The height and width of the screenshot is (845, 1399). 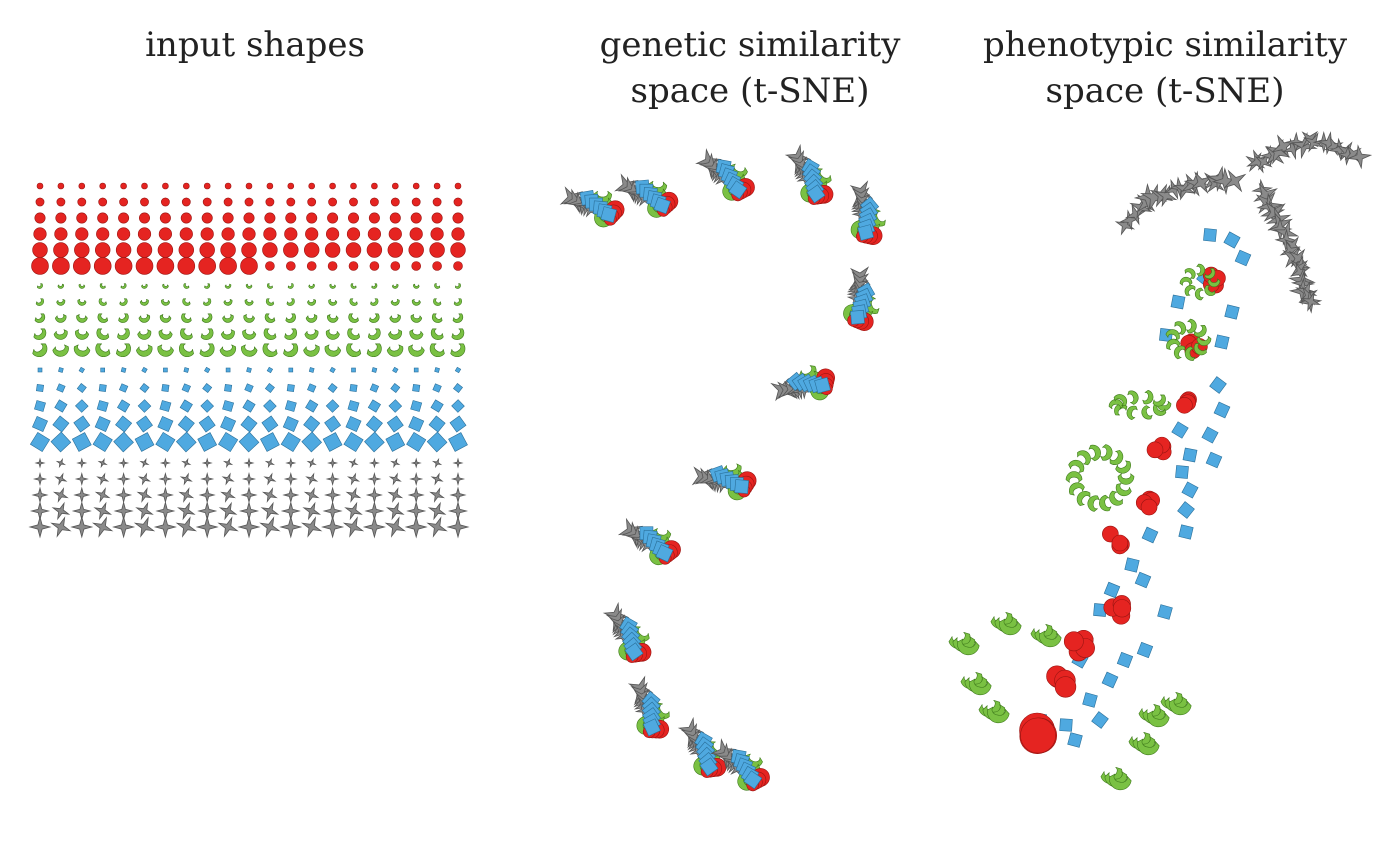 What do you see at coordinates (750, 68) in the screenshot?
I see `panel-title-genetic-space: genetic similarity space (t-SNE)` at bounding box center [750, 68].